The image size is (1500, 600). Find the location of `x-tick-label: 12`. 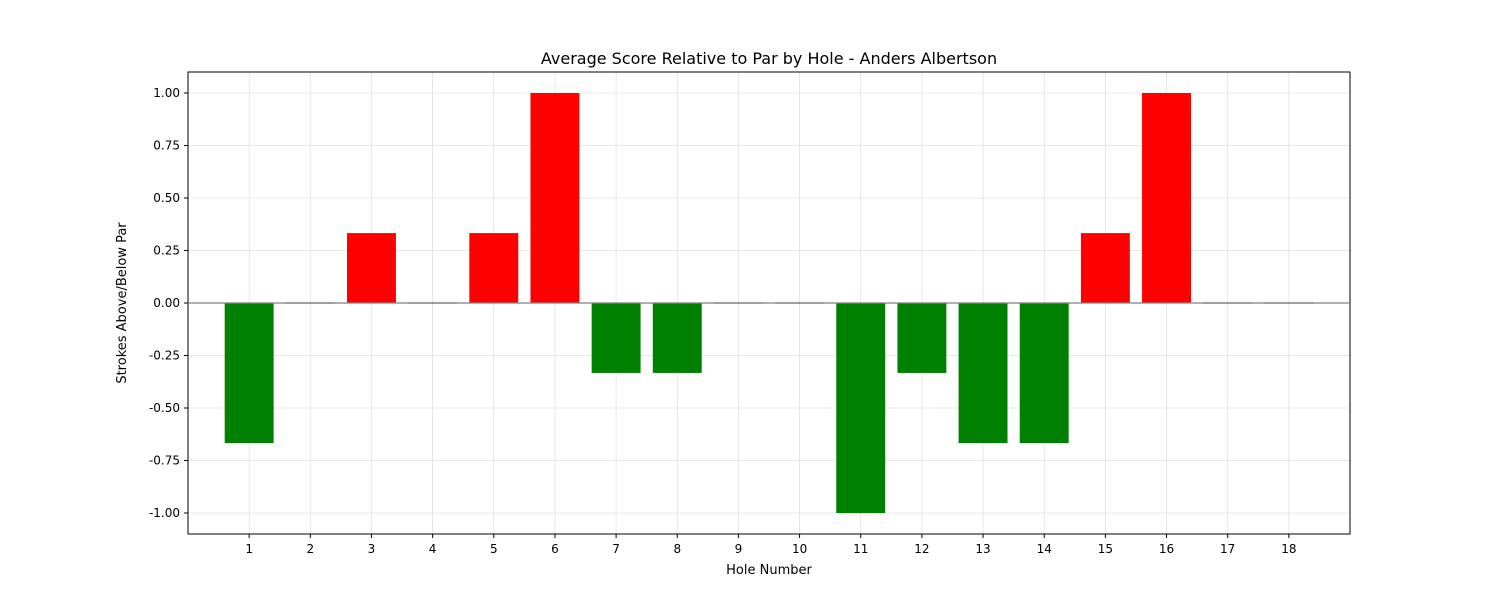

x-tick-label: 12 is located at coordinates (921, 549).